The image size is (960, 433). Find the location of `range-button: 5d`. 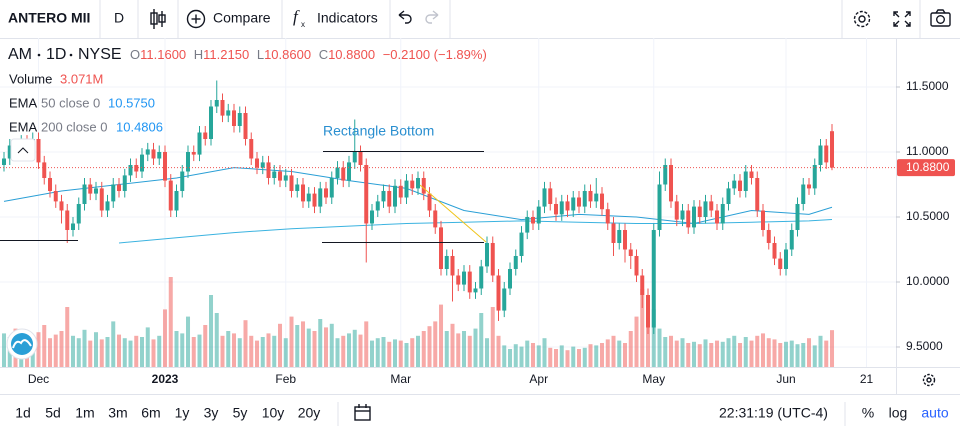

range-button: 5d is located at coordinates (53, 413).